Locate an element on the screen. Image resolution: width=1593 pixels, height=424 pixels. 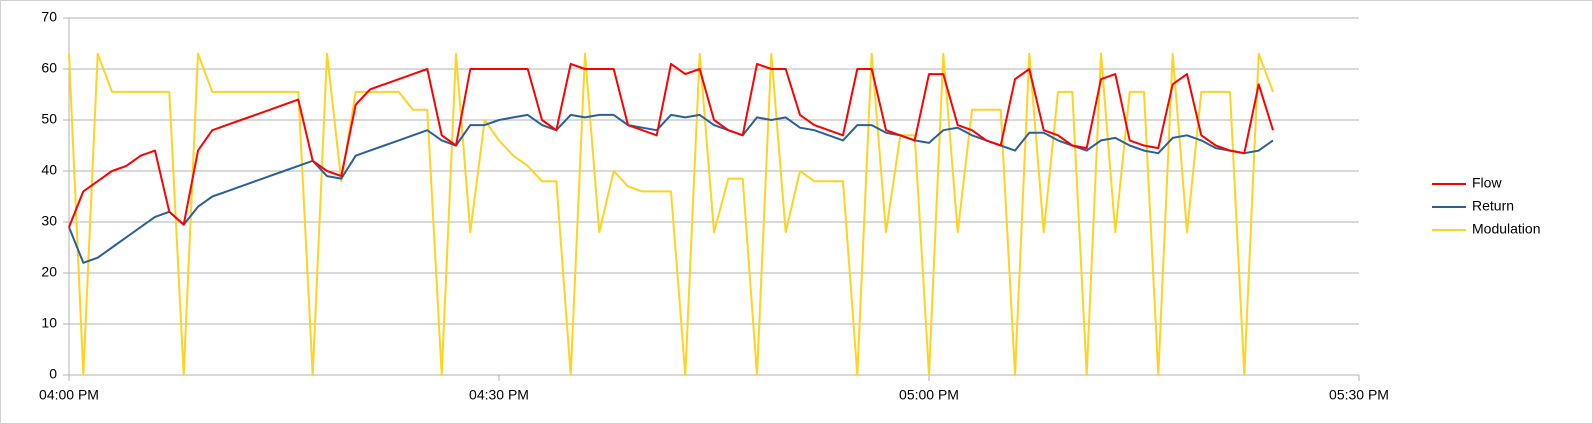
x-tick-label: 05:30 PM is located at coordinates (1359, 395).